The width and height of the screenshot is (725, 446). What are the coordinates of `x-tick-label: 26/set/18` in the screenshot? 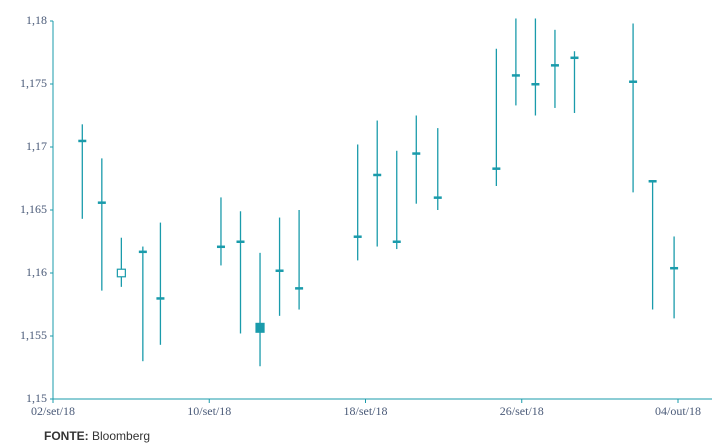 It's located at (522, 411).